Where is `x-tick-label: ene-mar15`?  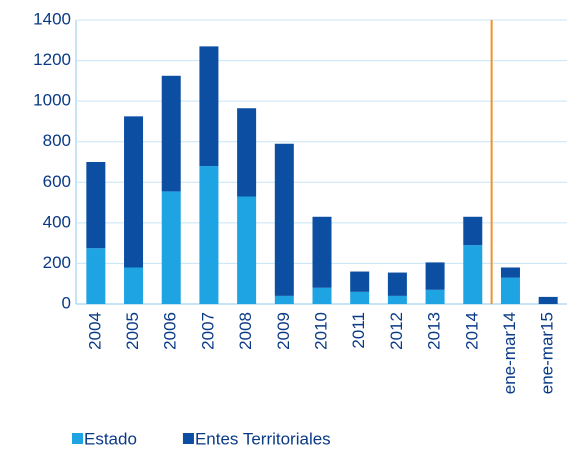
x-tick-label: ene-mar15 is located at coordinates (547, 353).